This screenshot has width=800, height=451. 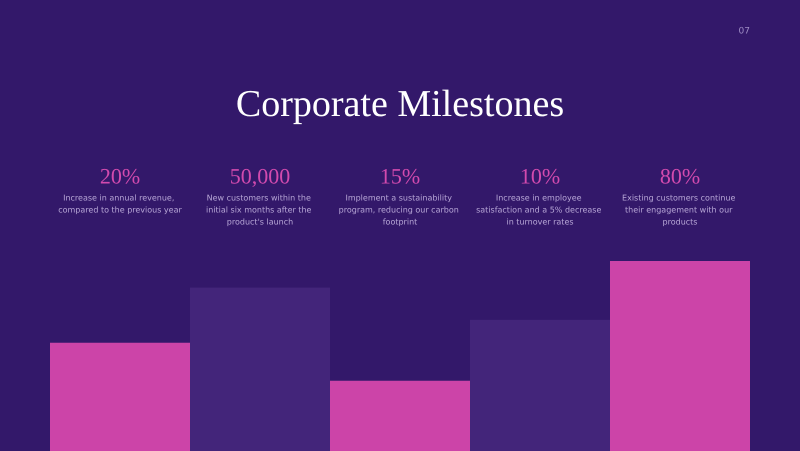 I want to click on text: 15%, so click(x=400, y=176).